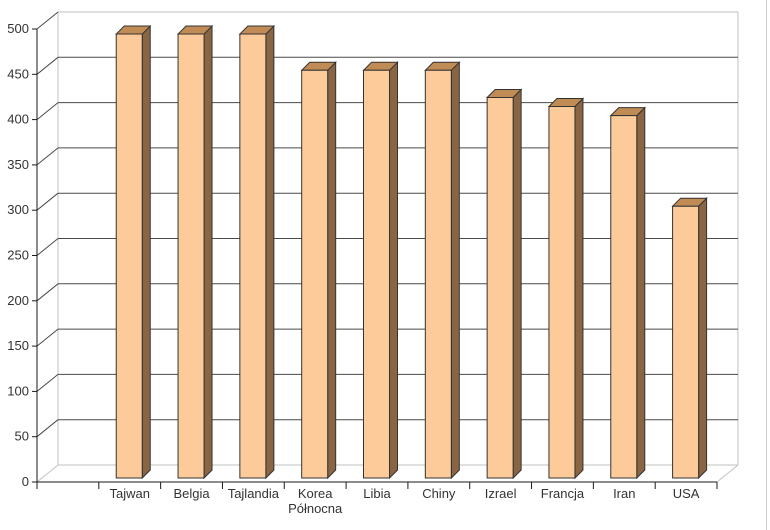  I want to click on bar-tajwan, so click(133, 252).